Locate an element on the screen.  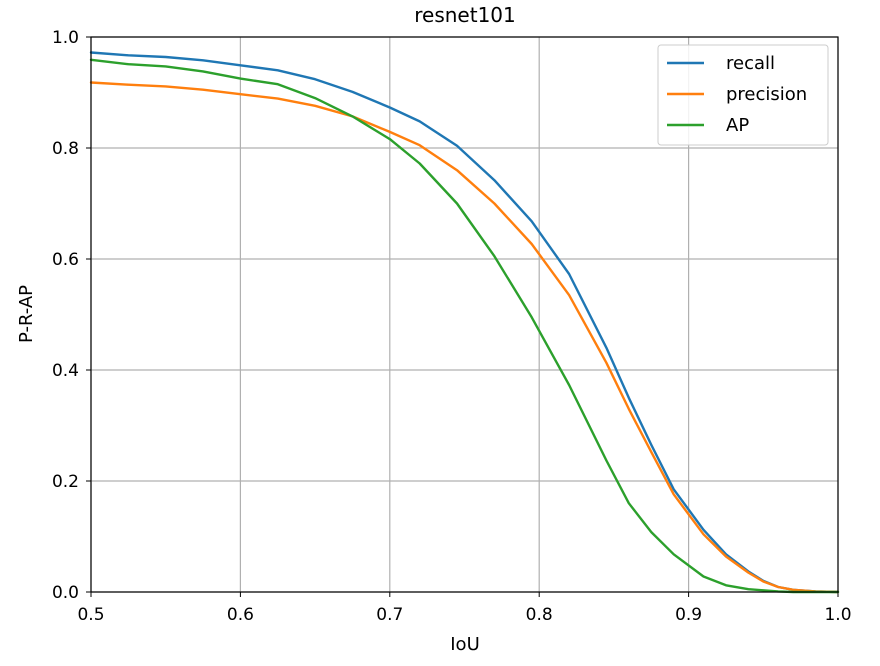
legend-label: precision is located at coordinates (766, 94).